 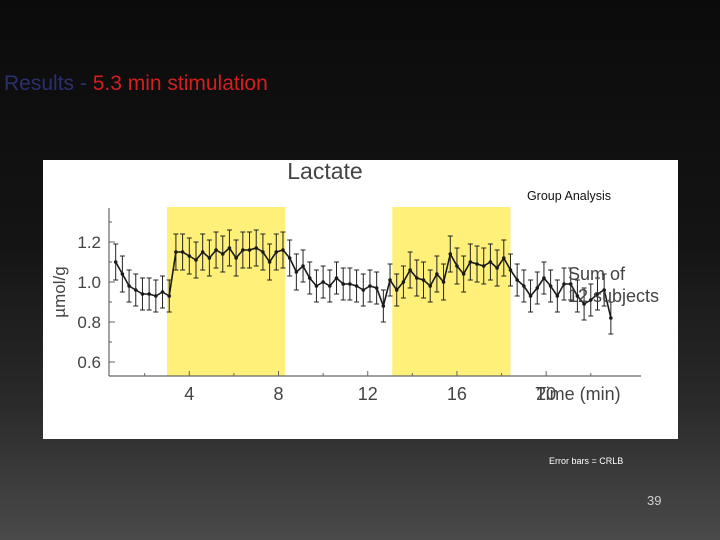 What do you see at coordinates (279, 394) in the screenshot?
I see `x-tick-label: 8` at bounding box center [279, 394].